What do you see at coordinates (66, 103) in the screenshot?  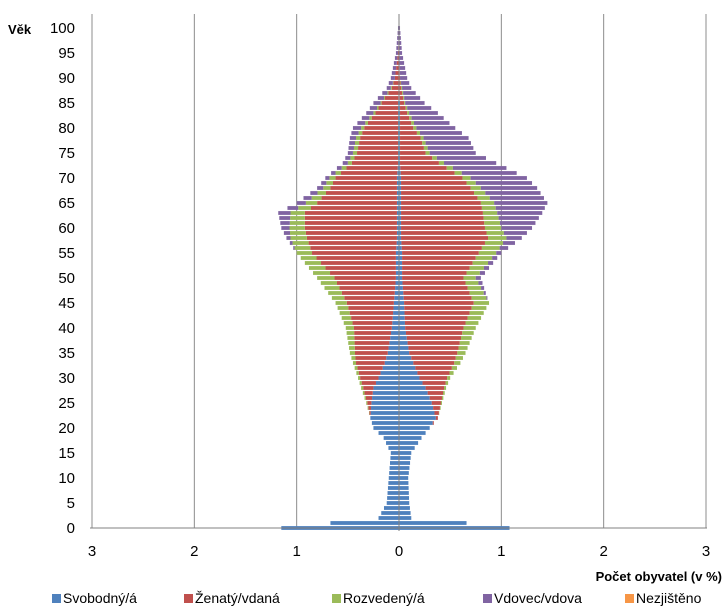 I see `y-tick-label: 85` at bounding box center [66, 103].